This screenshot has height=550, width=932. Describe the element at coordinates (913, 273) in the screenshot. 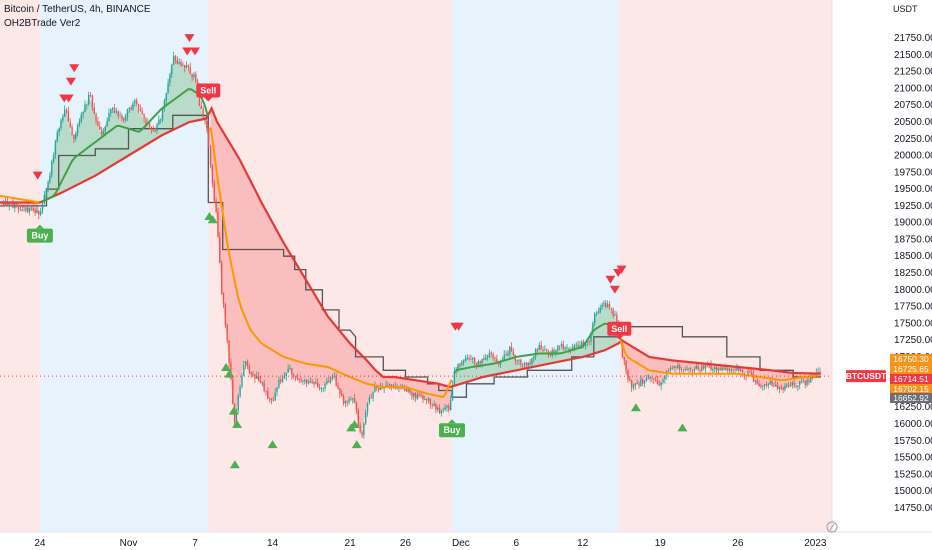

I see `y-tick-label: 18250.00` at that location.